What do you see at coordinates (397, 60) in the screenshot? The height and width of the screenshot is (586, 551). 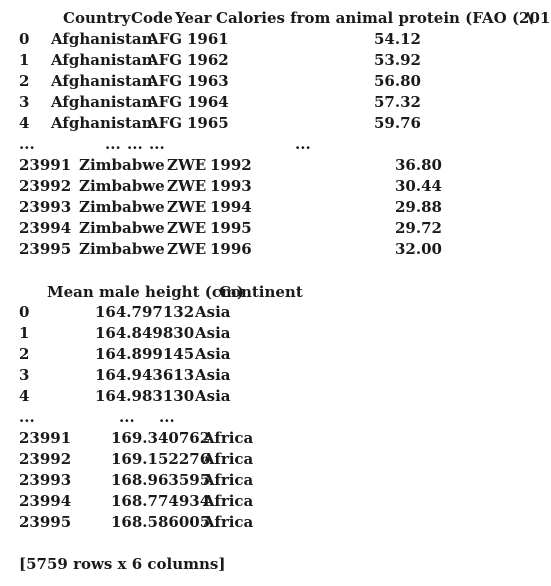 I see `row-value: 53.92` at bounding box center [397, 60].